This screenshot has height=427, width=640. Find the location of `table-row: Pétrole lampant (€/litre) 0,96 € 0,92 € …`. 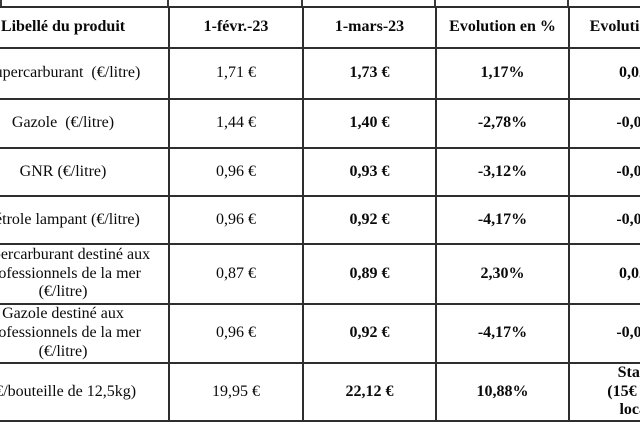

table-row: Pétrole lampant (€/litre) 0,96 € 0,92 € … is located at coordinates (320, 220).